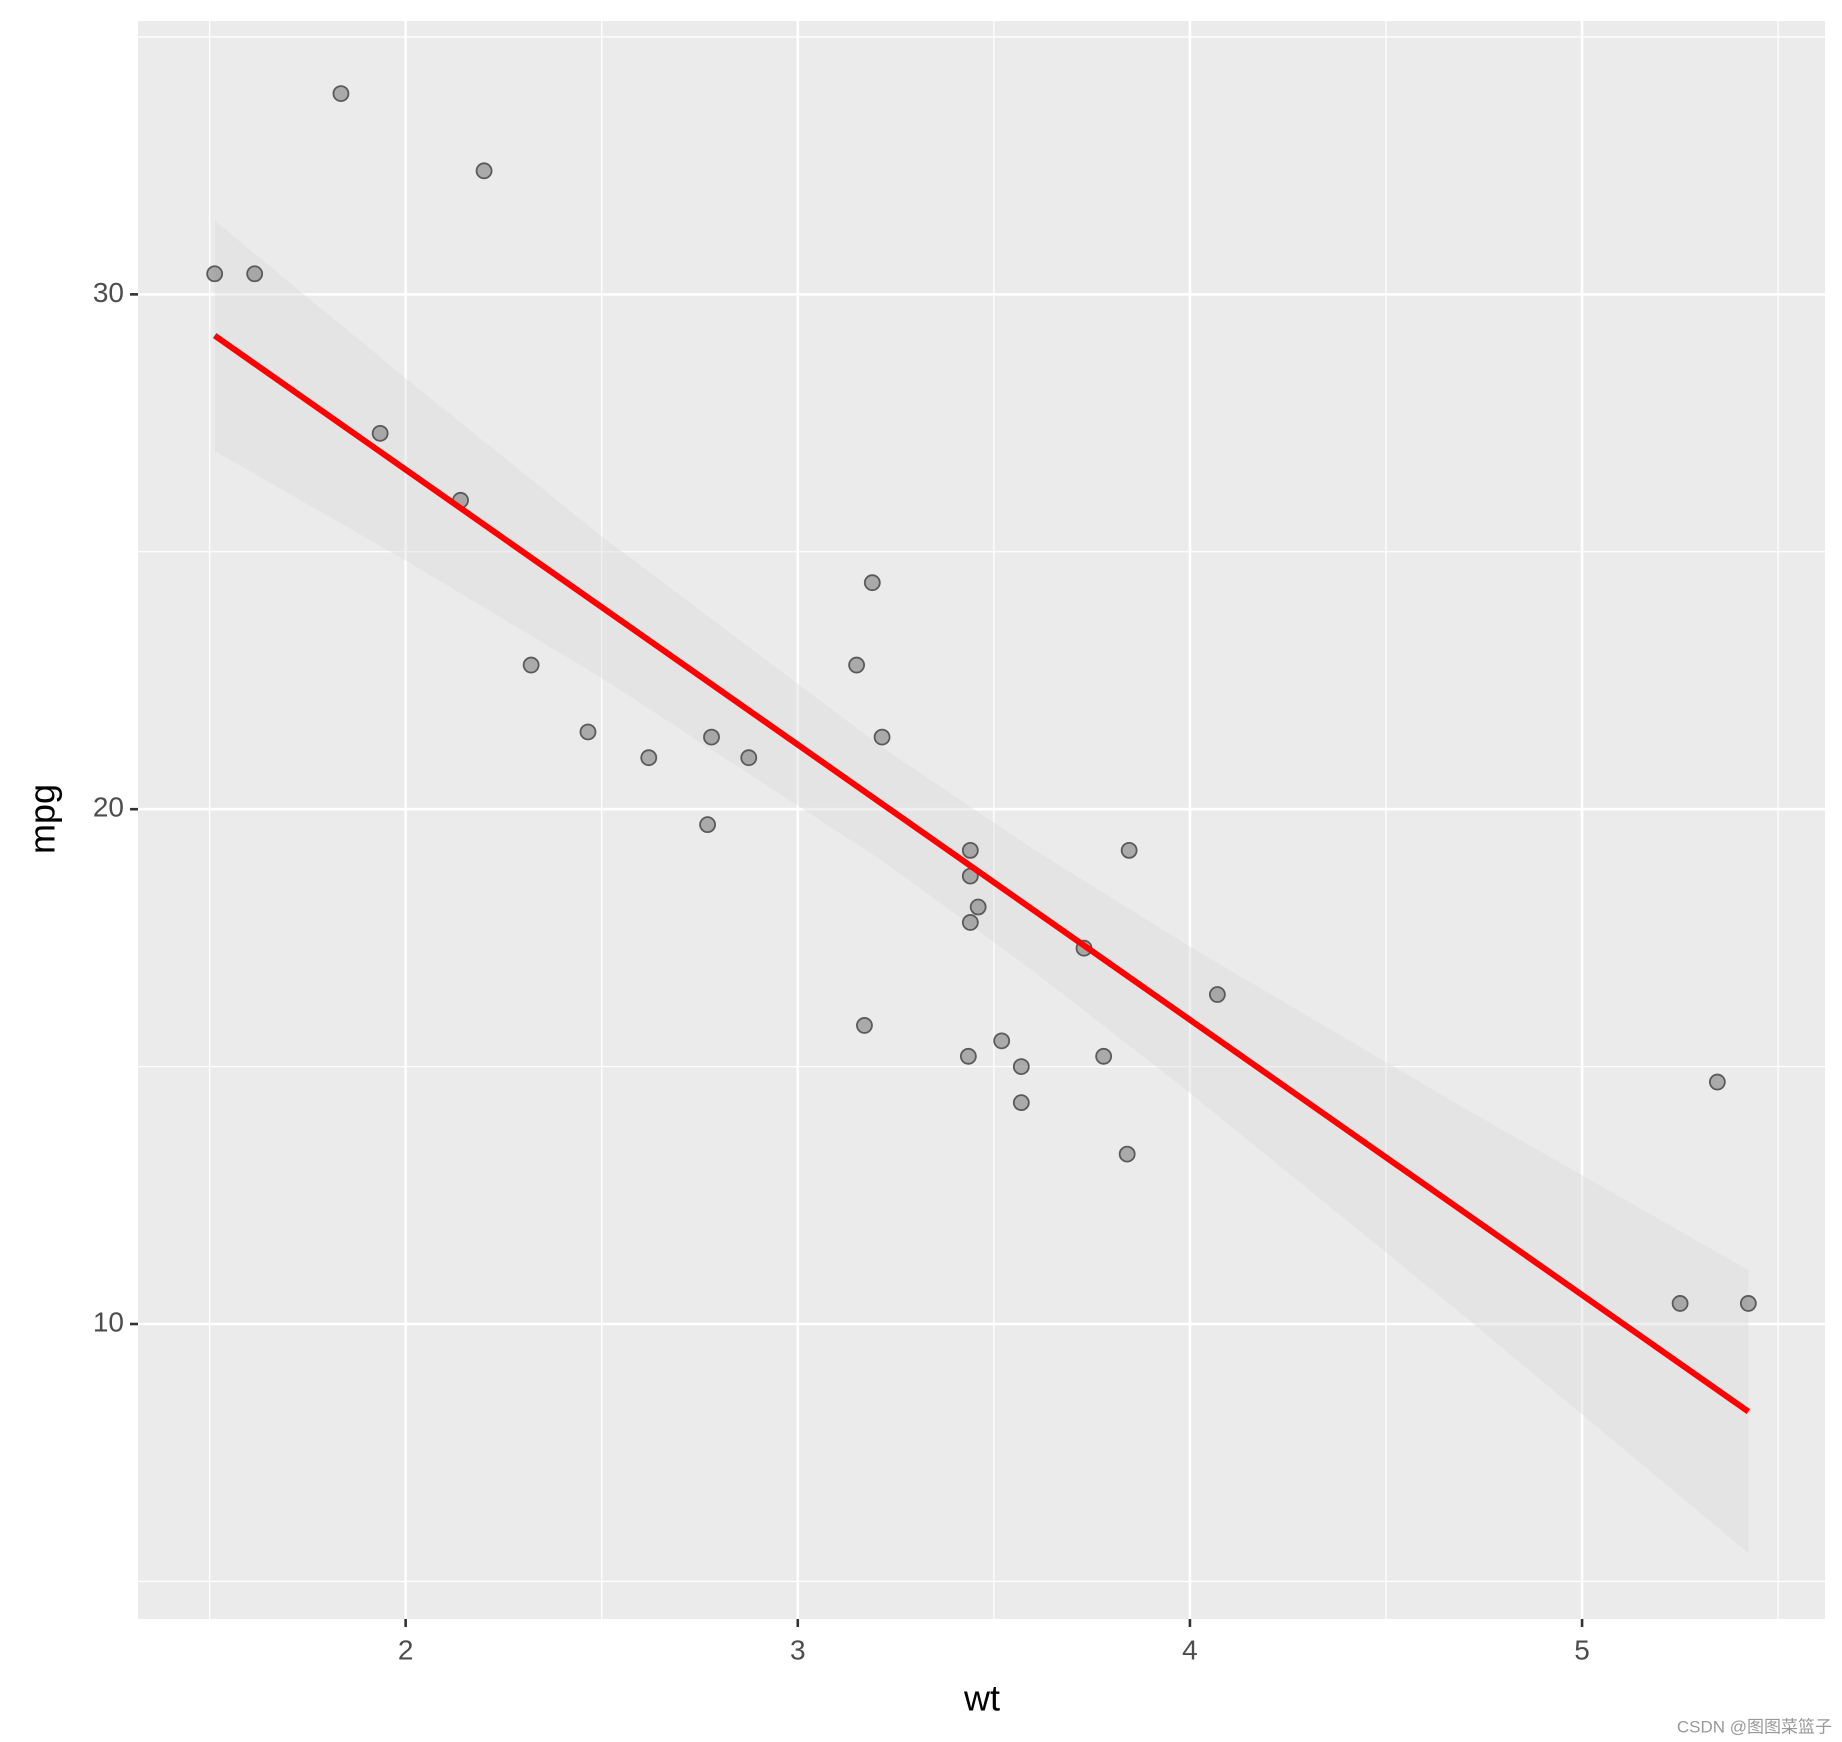  Describe the element at coordinates (981, 1698) in the screenshot. I see `x-axis-title: wt` at that location.